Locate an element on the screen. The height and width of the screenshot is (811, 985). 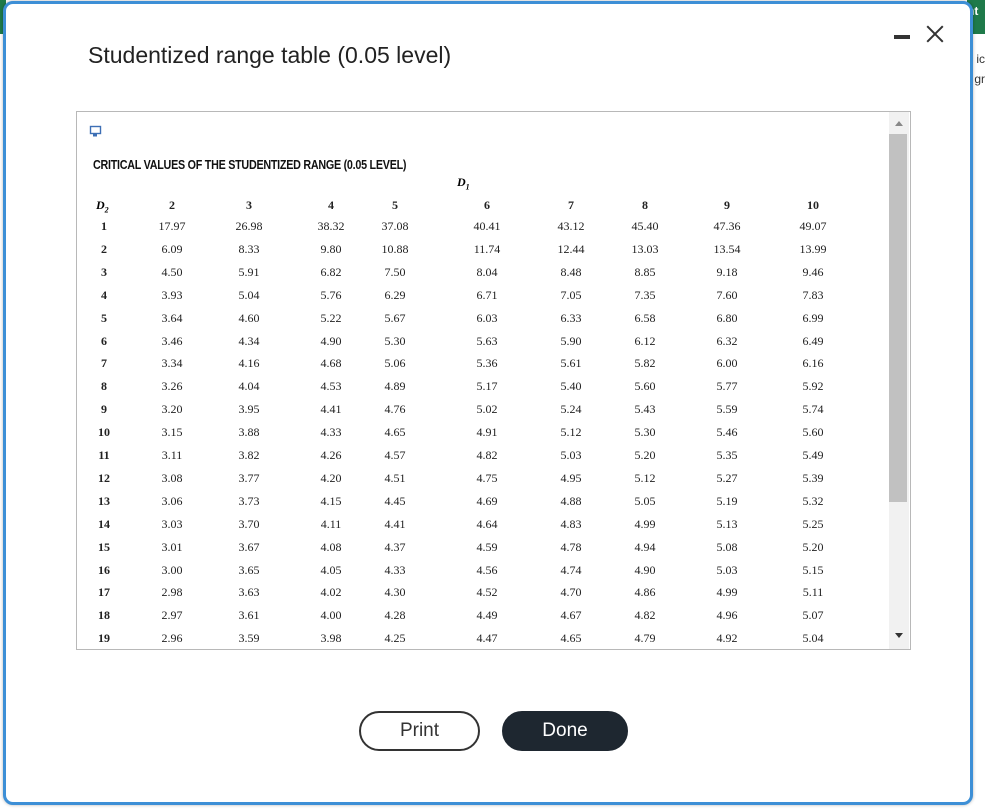
table-cell: 4.52 is located at coordinates (487, 592).